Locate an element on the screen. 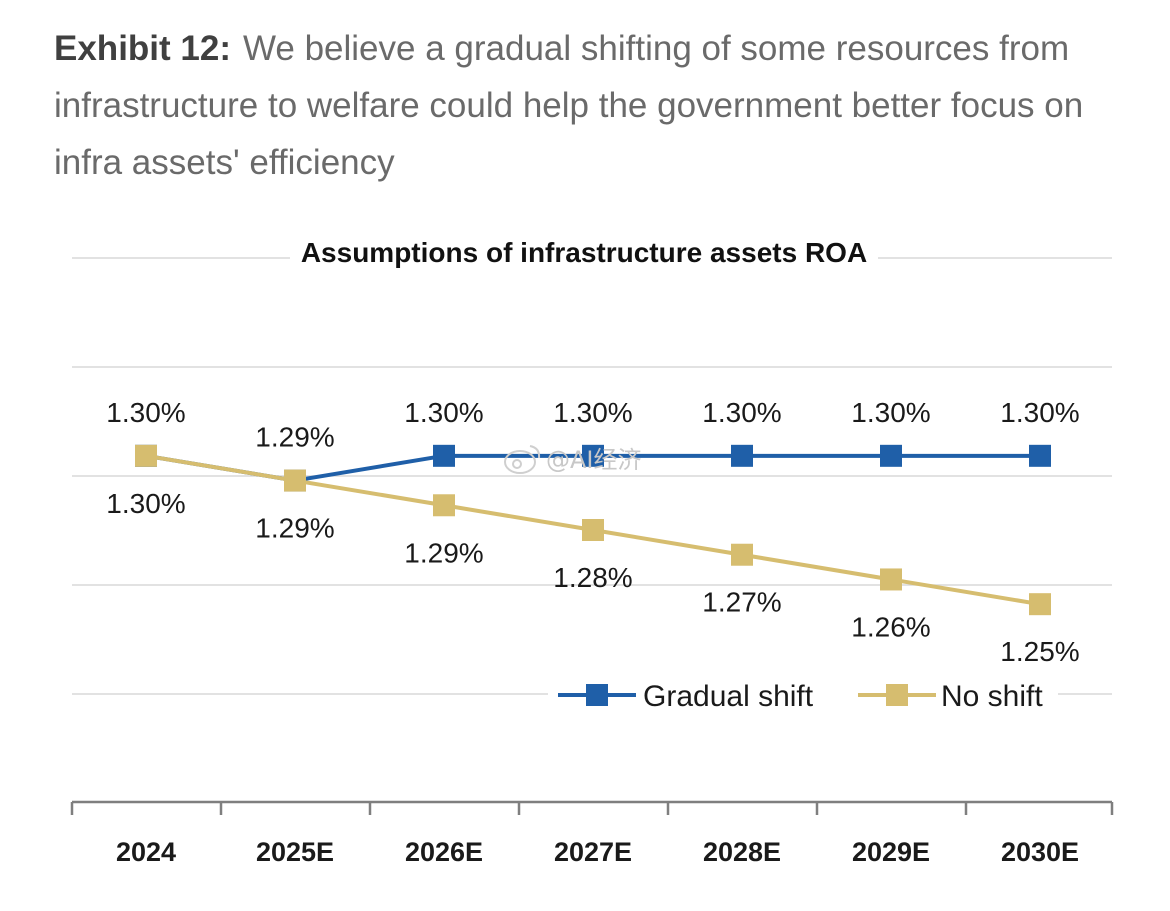 This screenshot has width=1170, height=911. x-tick-label: 2024 is located at coordinates (146, 852).